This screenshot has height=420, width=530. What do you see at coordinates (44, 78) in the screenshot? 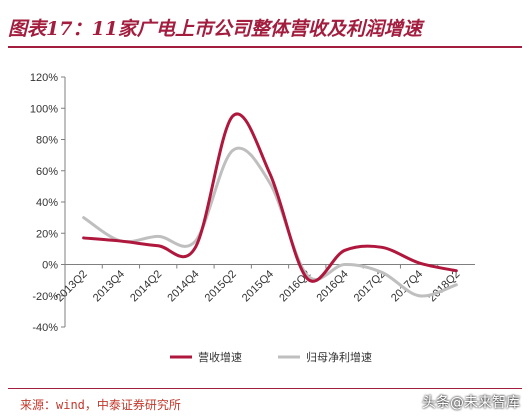
I see `y-tick-label: 120%` at bounding box center [44, 78].